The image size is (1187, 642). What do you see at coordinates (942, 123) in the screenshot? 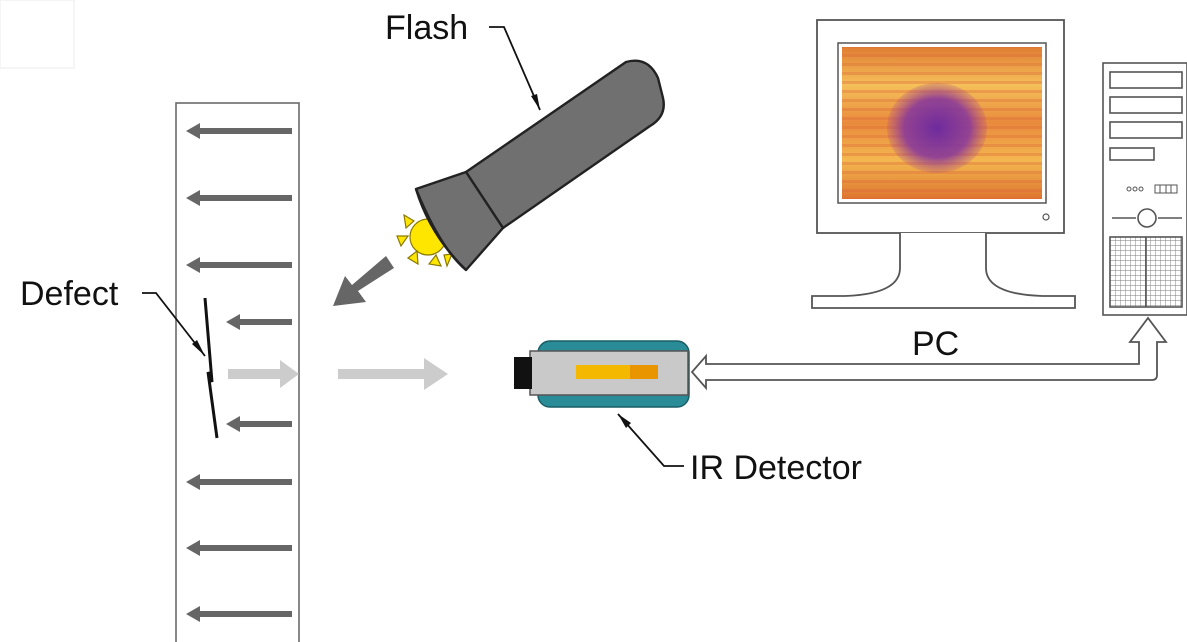
I see `thermal-image` at bounding box center [942, 123].